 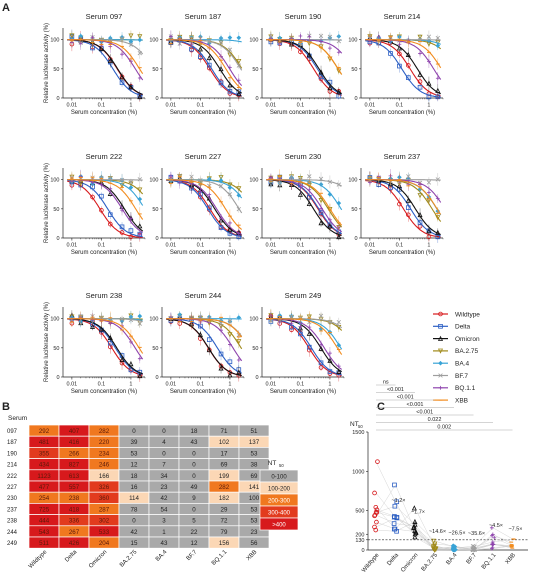 I want to click on x-tick-label: BA.4, so click(x=452, y=559).